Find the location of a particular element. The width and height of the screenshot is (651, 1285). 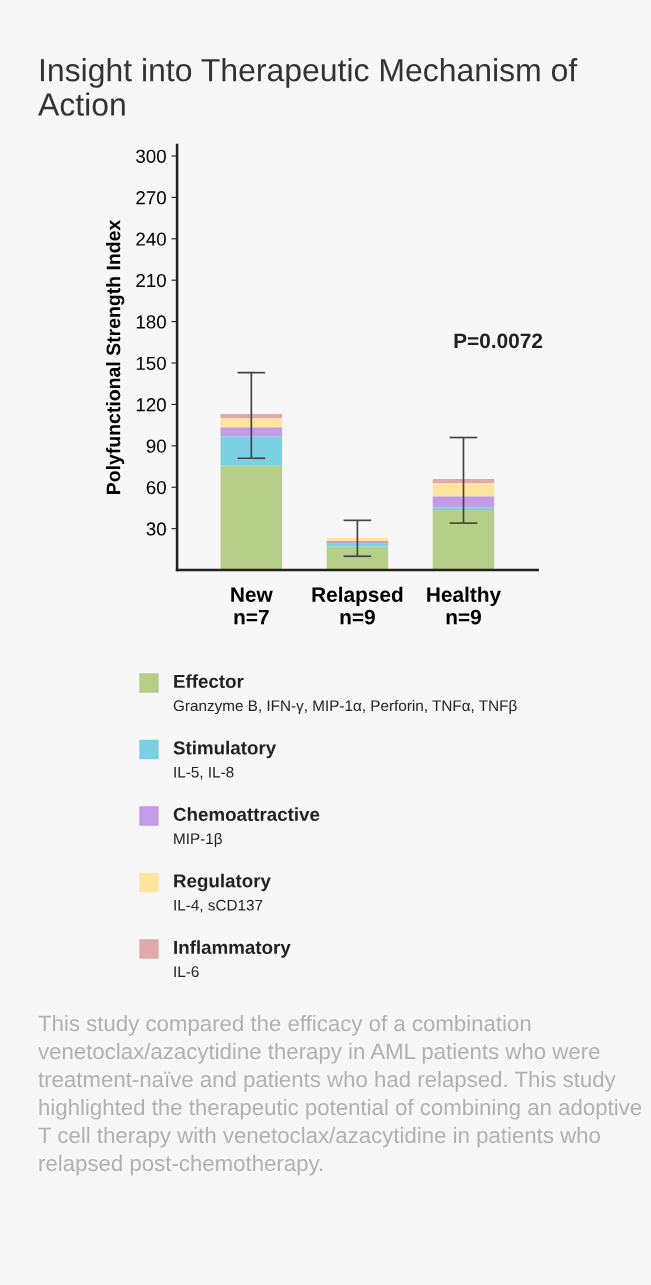

text: MIP-1β is located at coordinates (198, 840).